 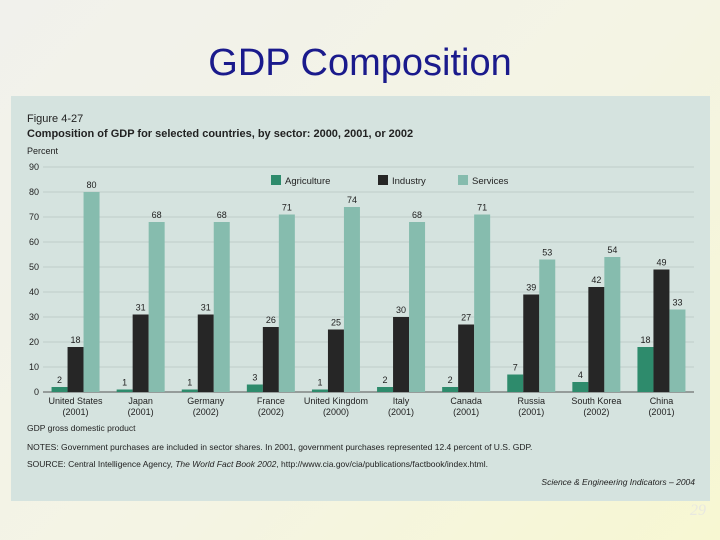 What do you see at coordinates (34, 167) in the screenshot?
I see `y-tick-label: 90` at bounding box center [34, 167].